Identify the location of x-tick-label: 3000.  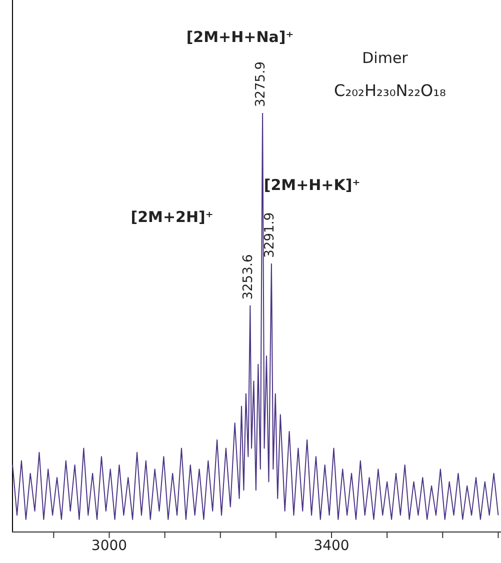
(109, 546).